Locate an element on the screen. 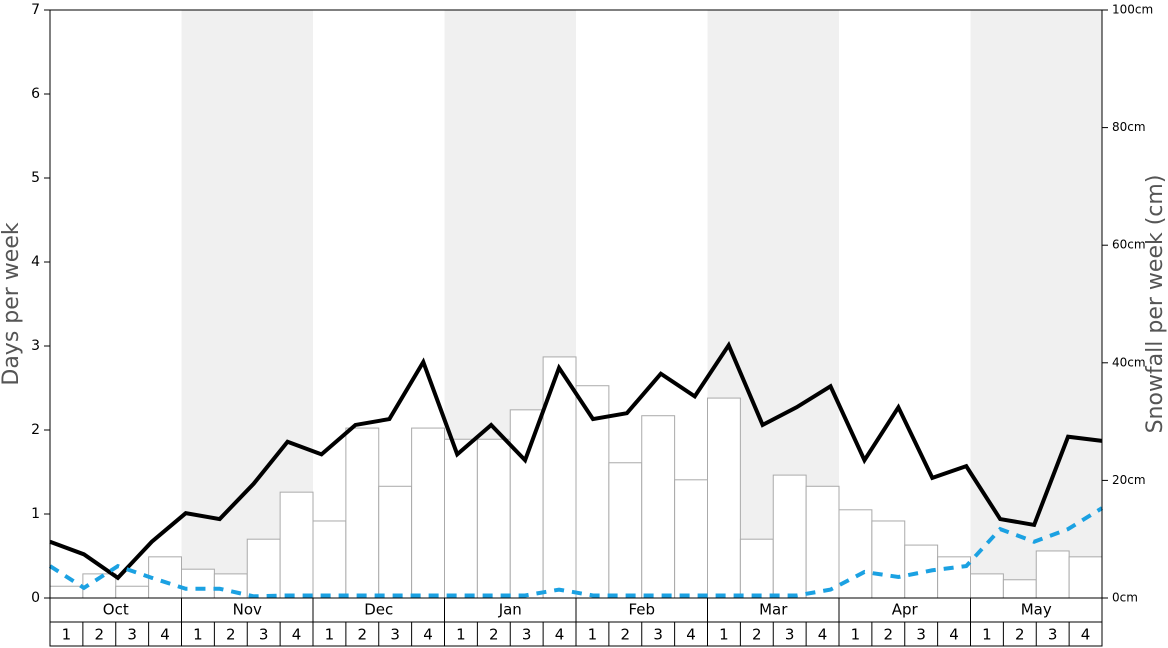 The height and width of the screenshot is (648, 1168). y-tick-label: 3 is located at coordinates (35, 346).